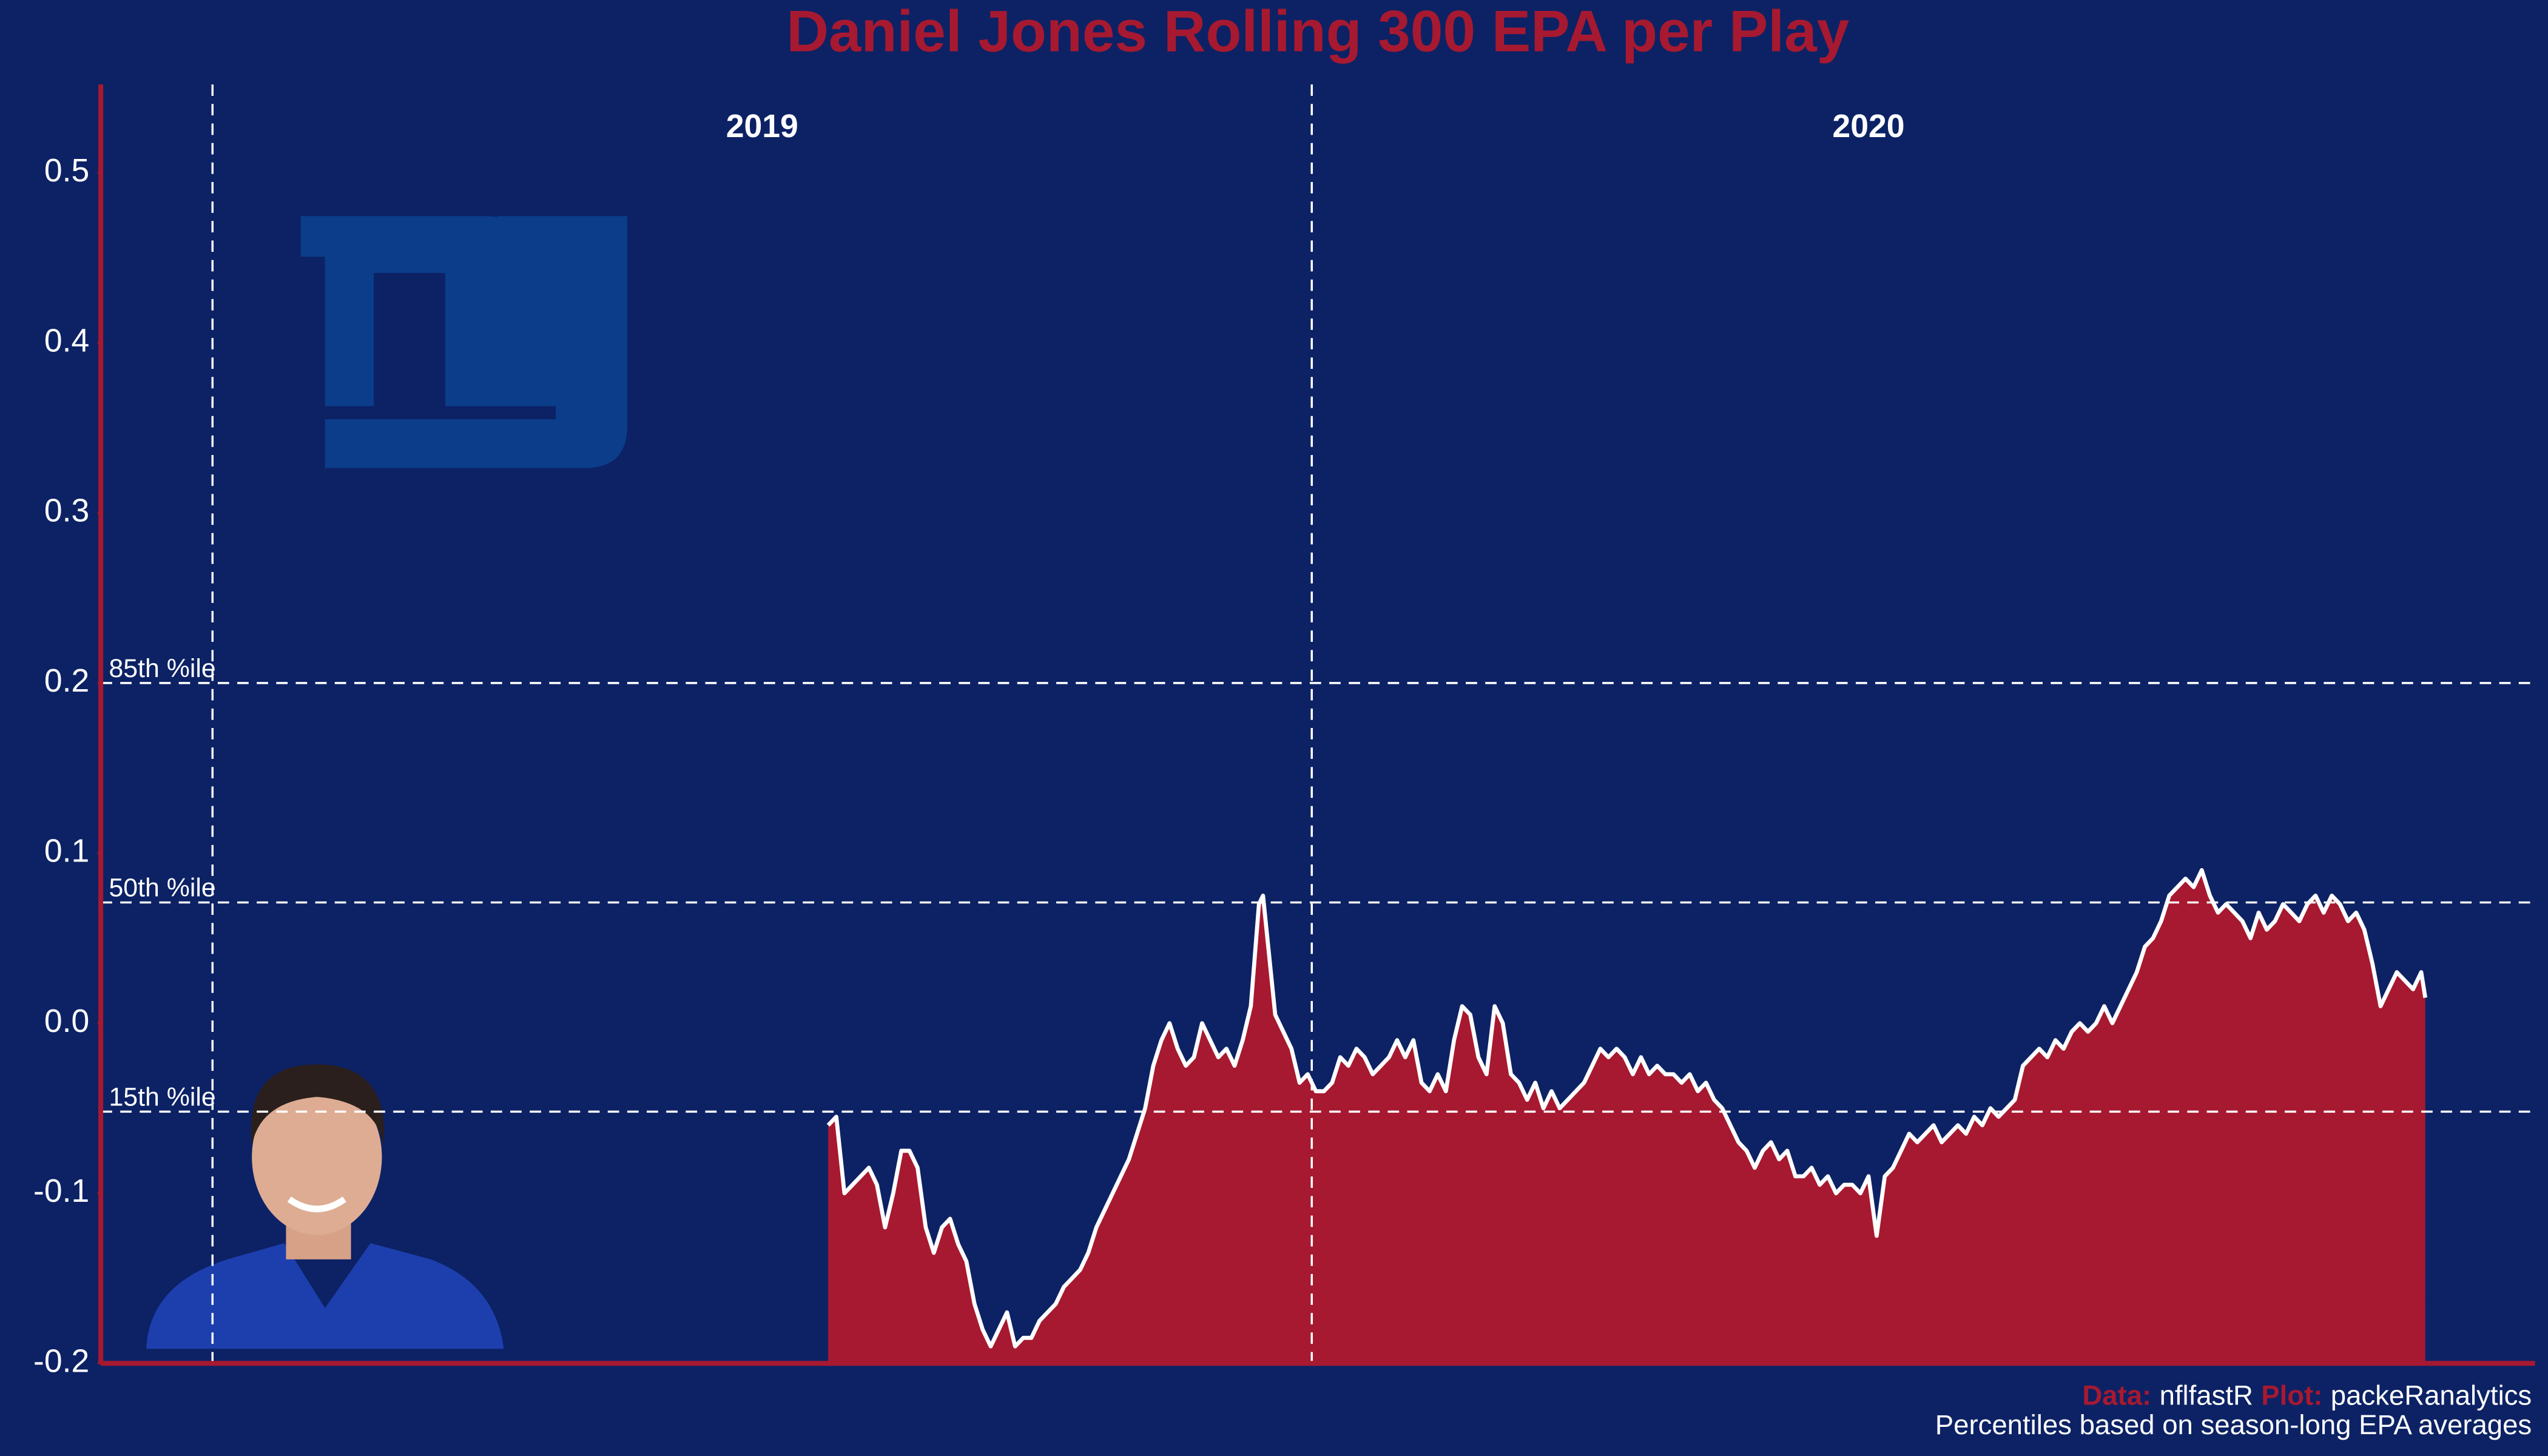  What do you see at coordinates (762, 126) in the screenshot?
I see `season-label: 2019` at bounding box center [762, 126].